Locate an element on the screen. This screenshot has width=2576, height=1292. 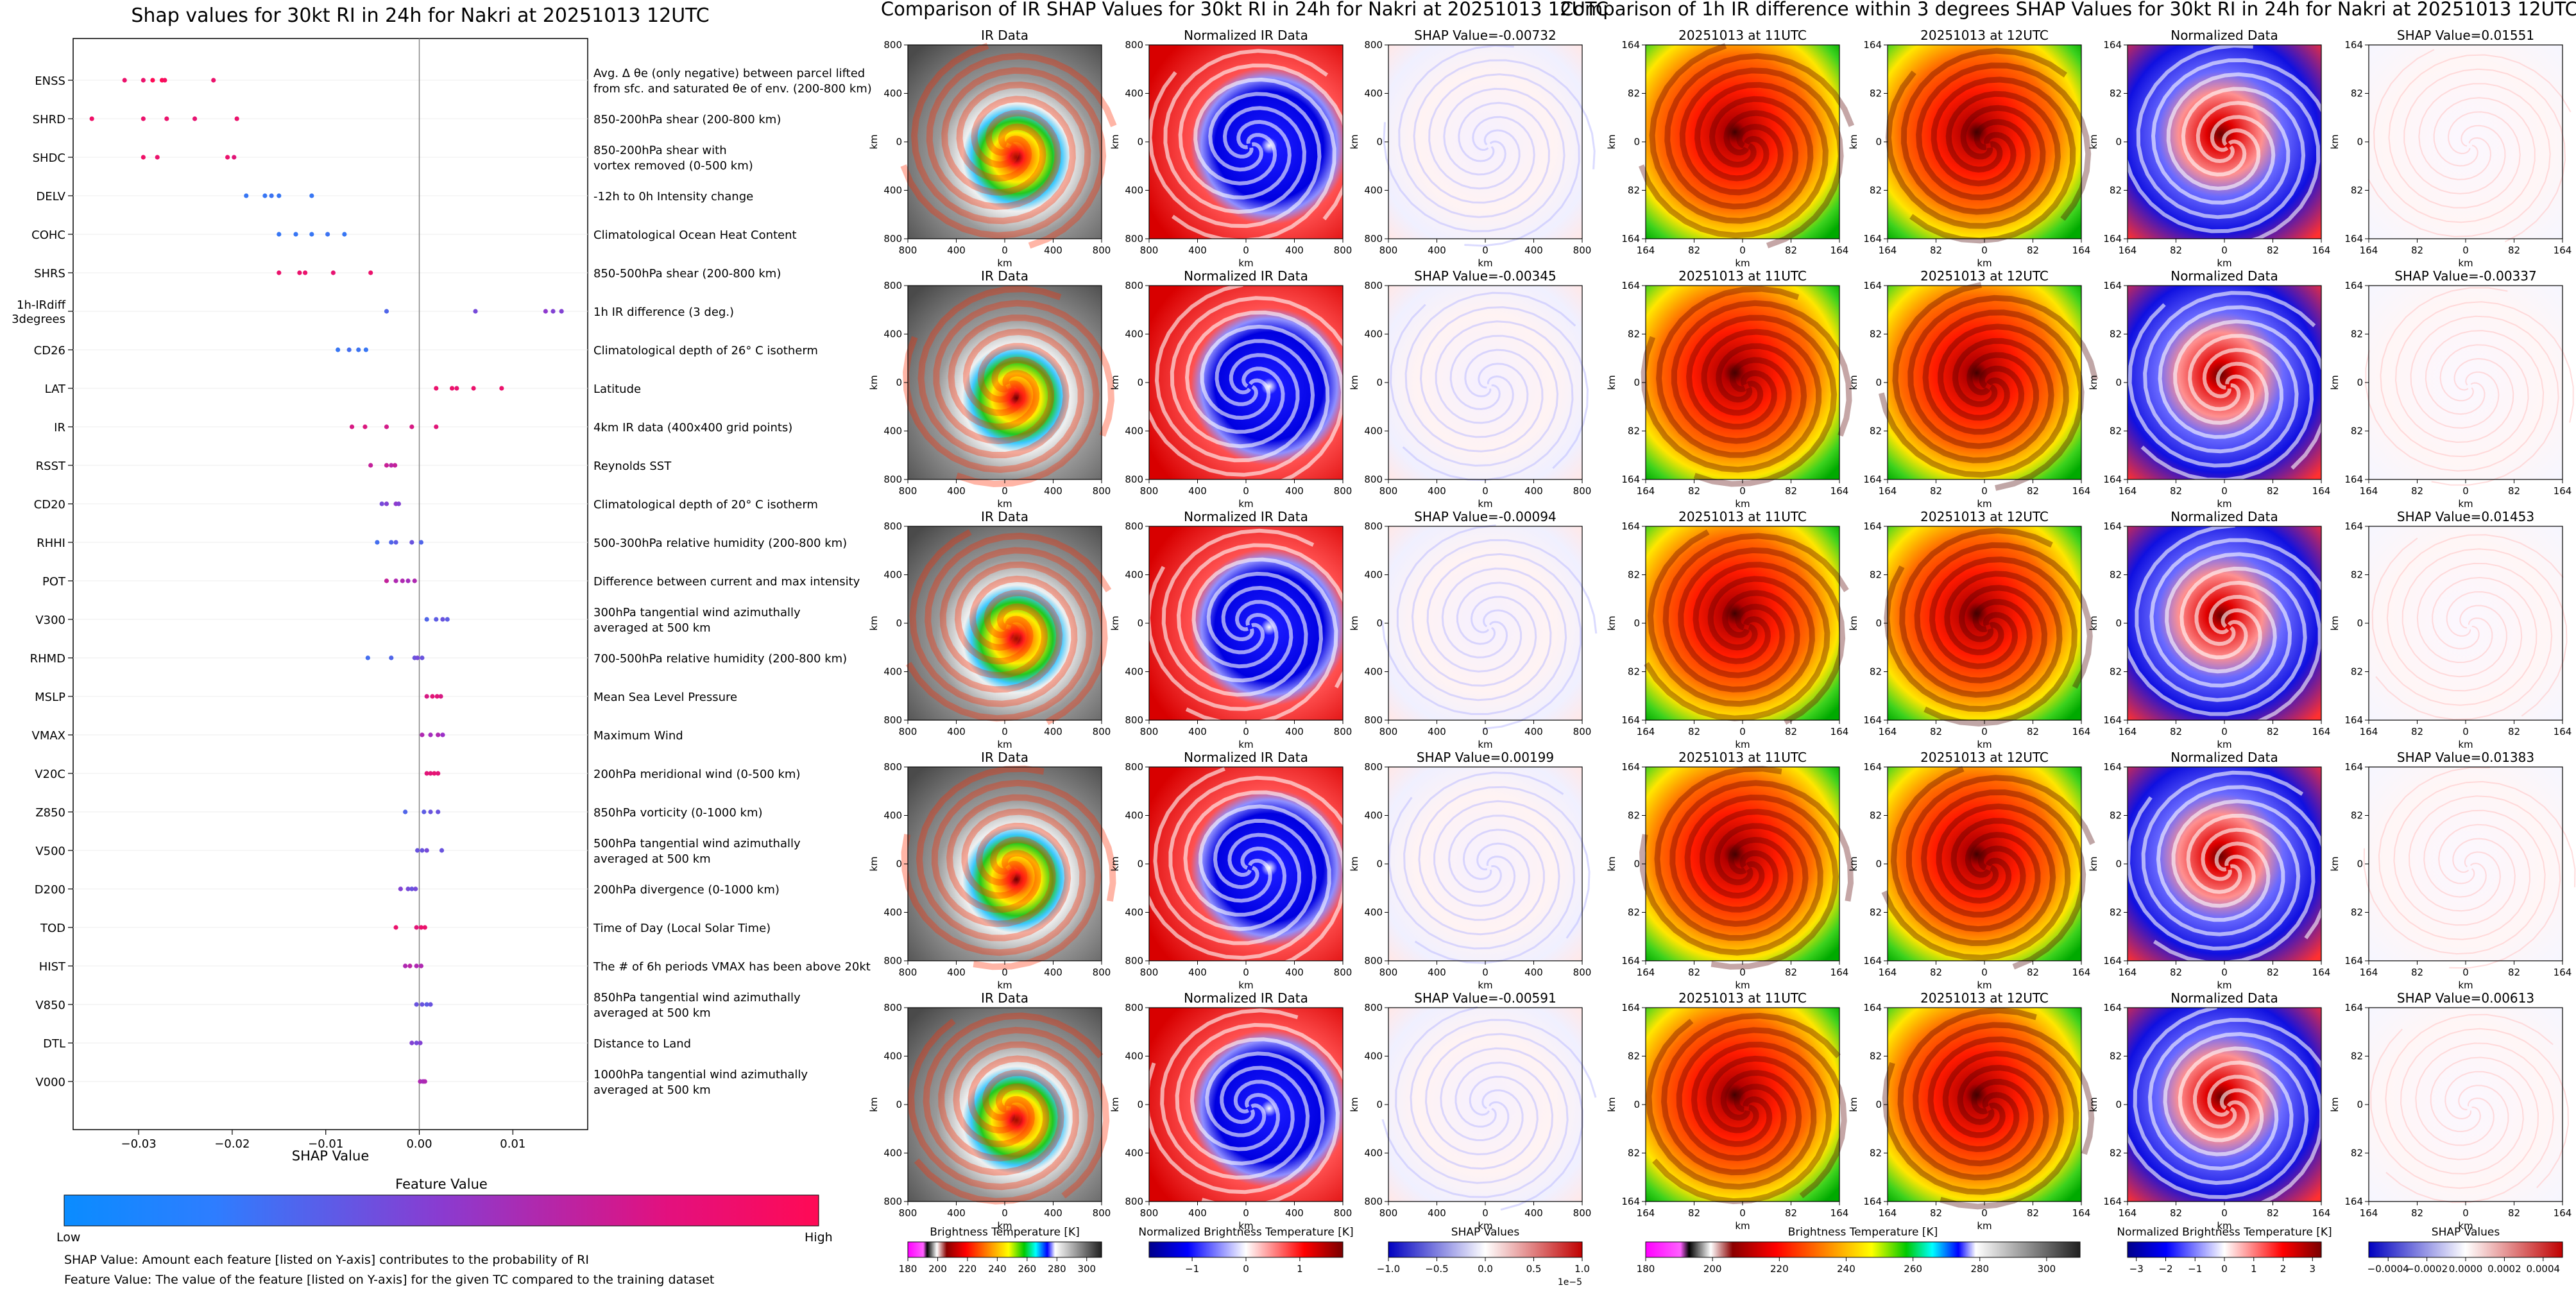
feature-description: Climatological Ocean Heat Content is located at coordinates (695, 235).